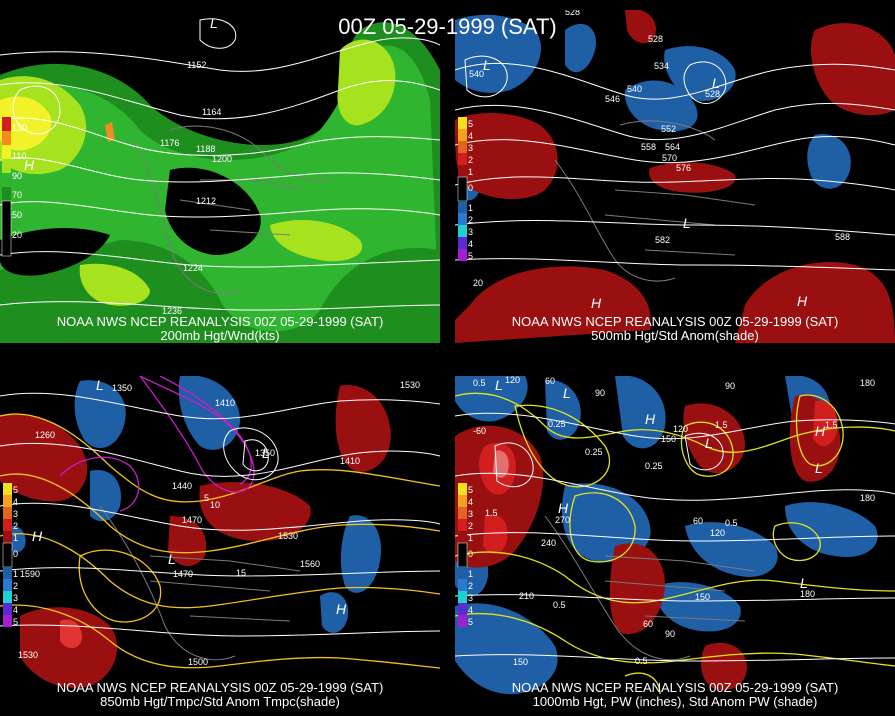  What do you see at coordinates (675, 335) in the screenshot?
I see `panel-caption-field: 500mb Hgt/Std Anom(shade)` at bounding box center [675, 335].